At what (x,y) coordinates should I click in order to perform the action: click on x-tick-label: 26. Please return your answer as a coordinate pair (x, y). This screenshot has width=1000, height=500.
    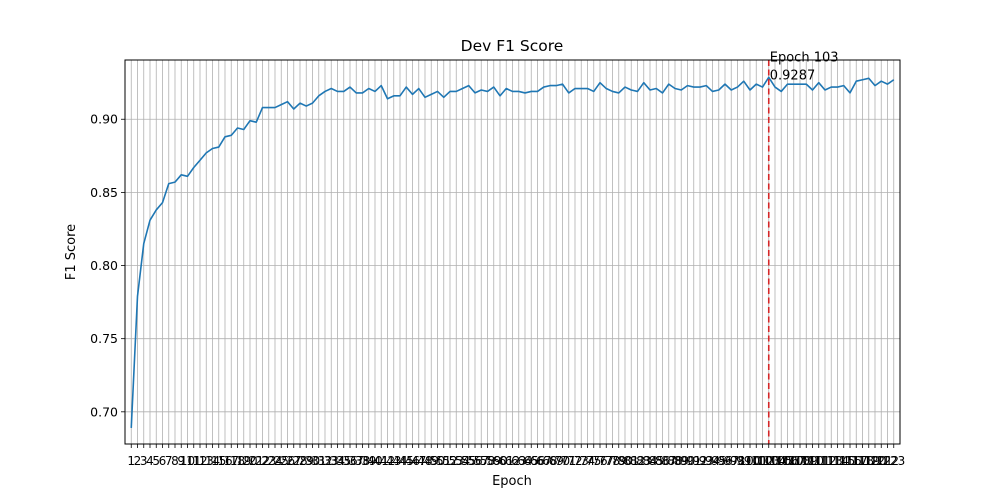
    Looking at the image, I should click on (287, 461).